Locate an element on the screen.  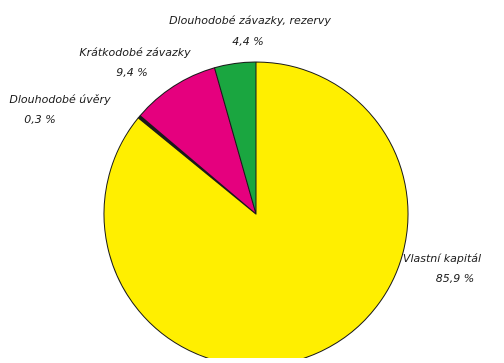
slice-value-vlastni-kapital: 85,9 % is located at coordinates (455, 278).